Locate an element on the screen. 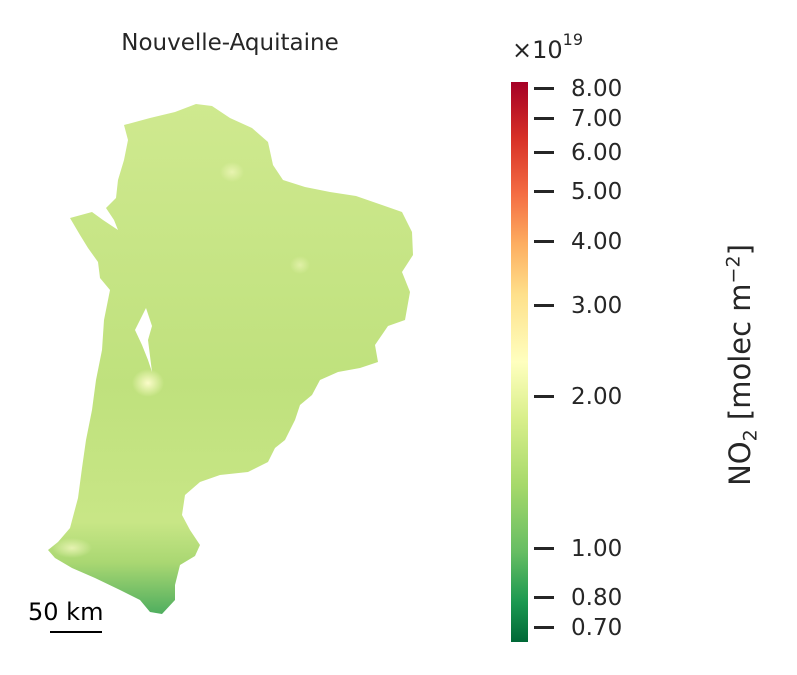  colorbar-label: NO2 [molec m−2] is located at coordinates (741, 365).